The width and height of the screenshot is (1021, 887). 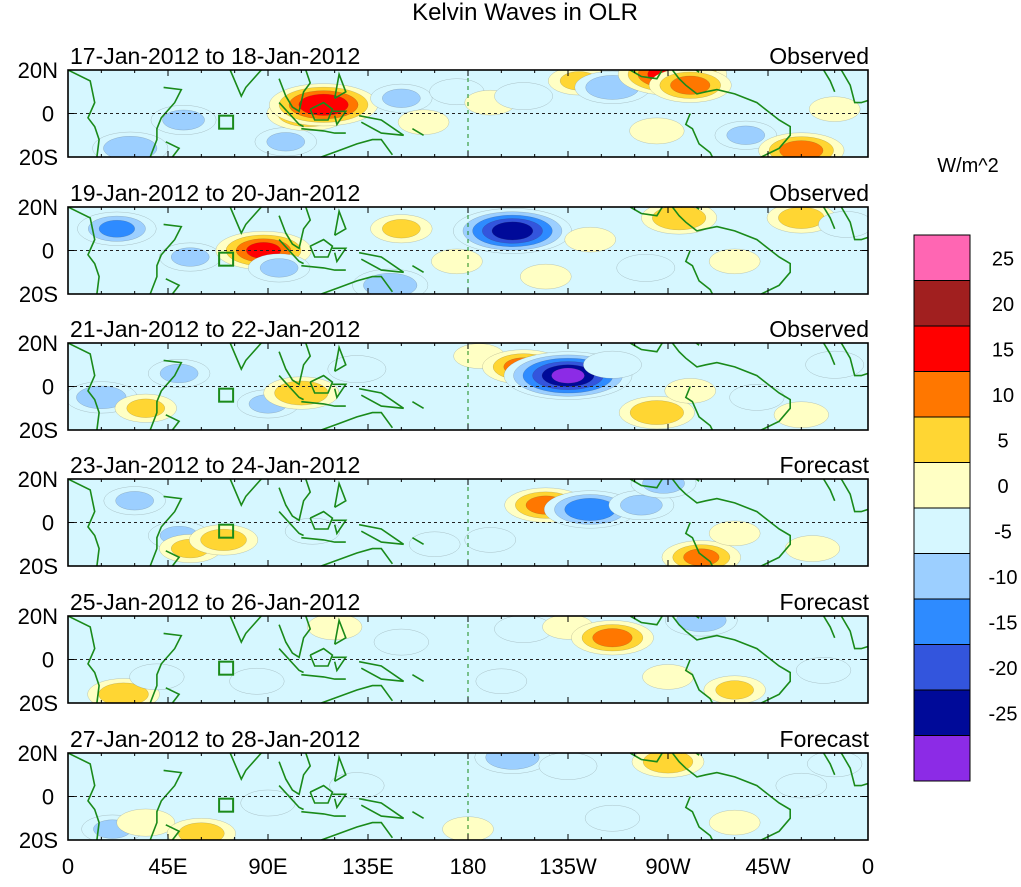 I want to click on colorbar: W/m^2 25 20 15 10 5 0 -5 -10 -15 -20 -25, so click(x=965, y=468).